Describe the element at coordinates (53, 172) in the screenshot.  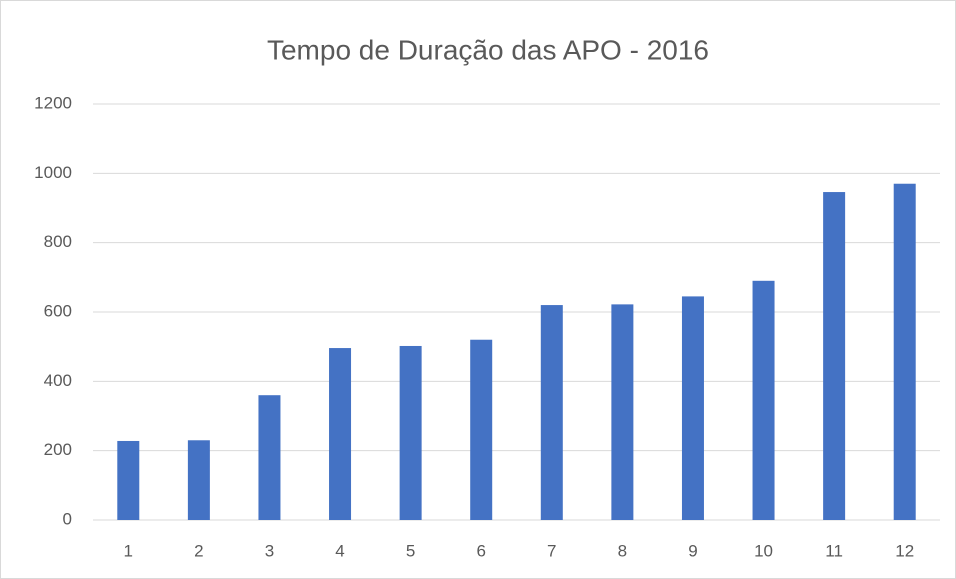
I see `y-tick-label: 1000` at that location.